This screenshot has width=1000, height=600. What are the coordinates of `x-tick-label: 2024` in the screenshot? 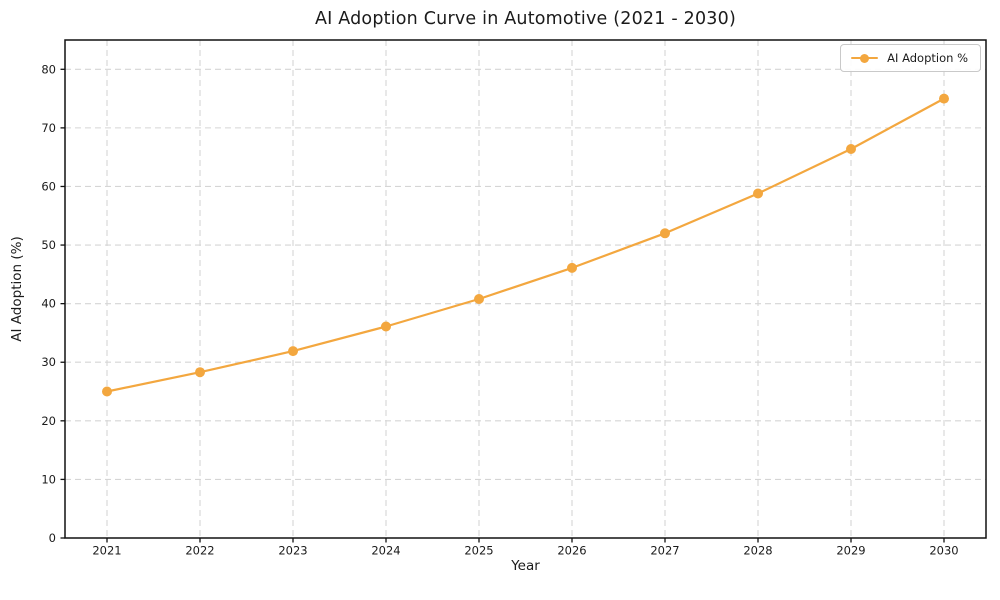 It's located at (385, 551).